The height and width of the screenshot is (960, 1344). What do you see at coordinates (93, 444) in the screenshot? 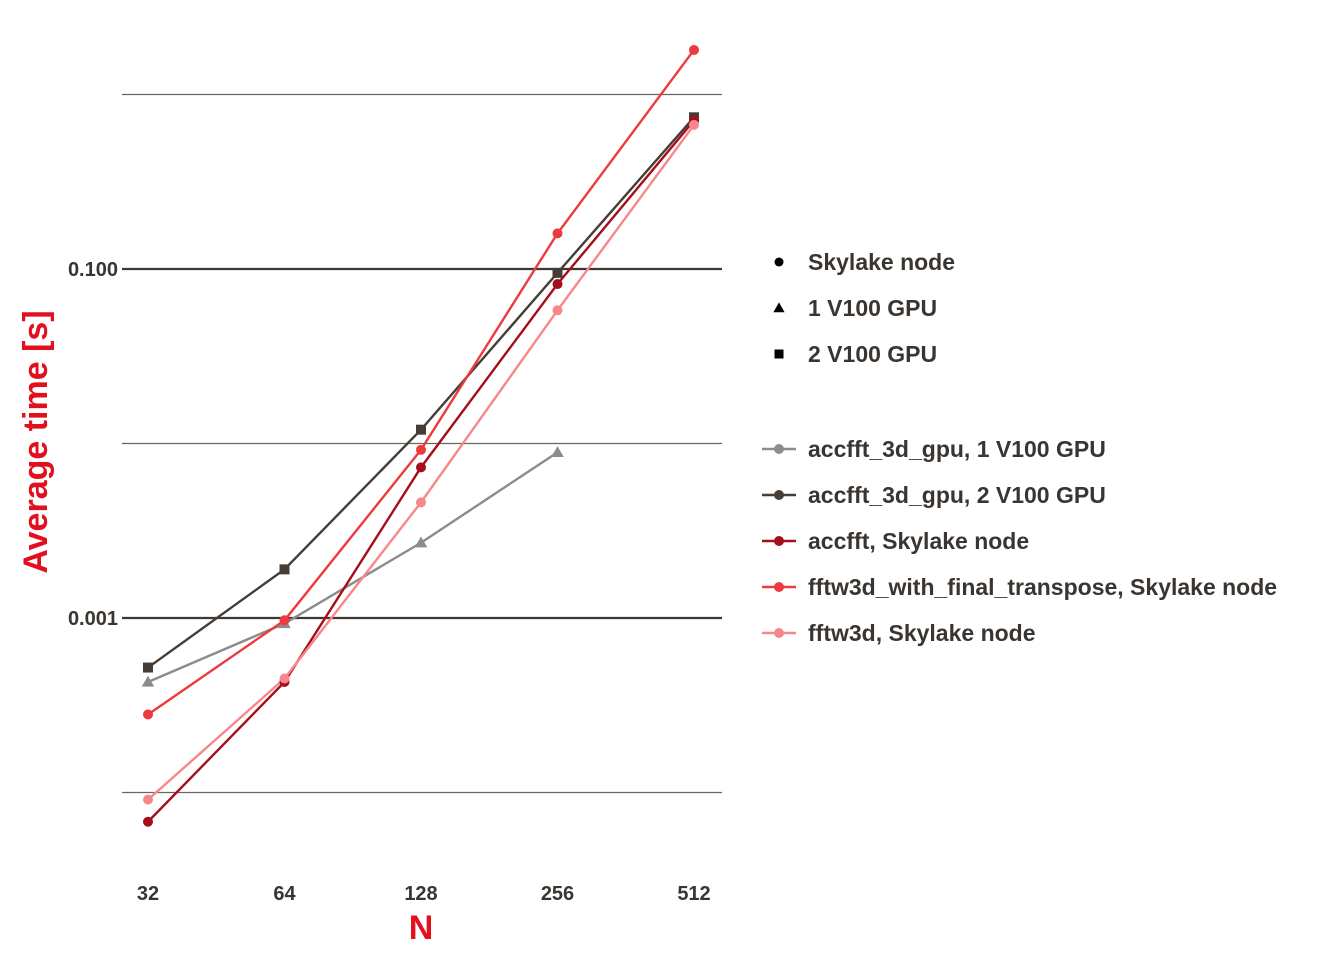
I see `y-tick-labels: 0.001 0.100` at bounding box center [93, 444].